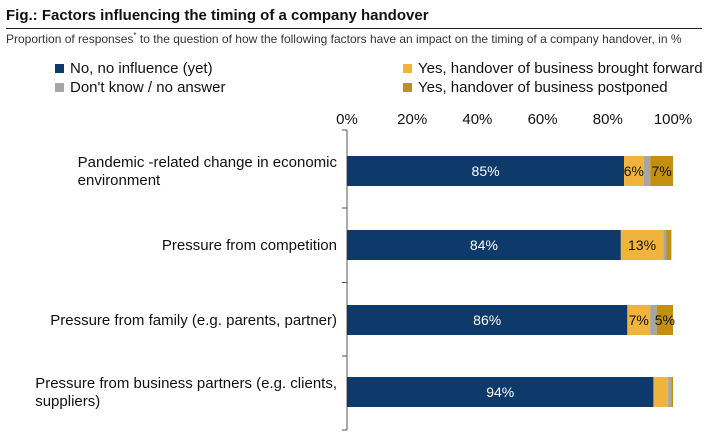 This screenshot has height=432, width=714. I want to click on legend-item-postponed: Yes, handover of business postponed, so click(535, 87).